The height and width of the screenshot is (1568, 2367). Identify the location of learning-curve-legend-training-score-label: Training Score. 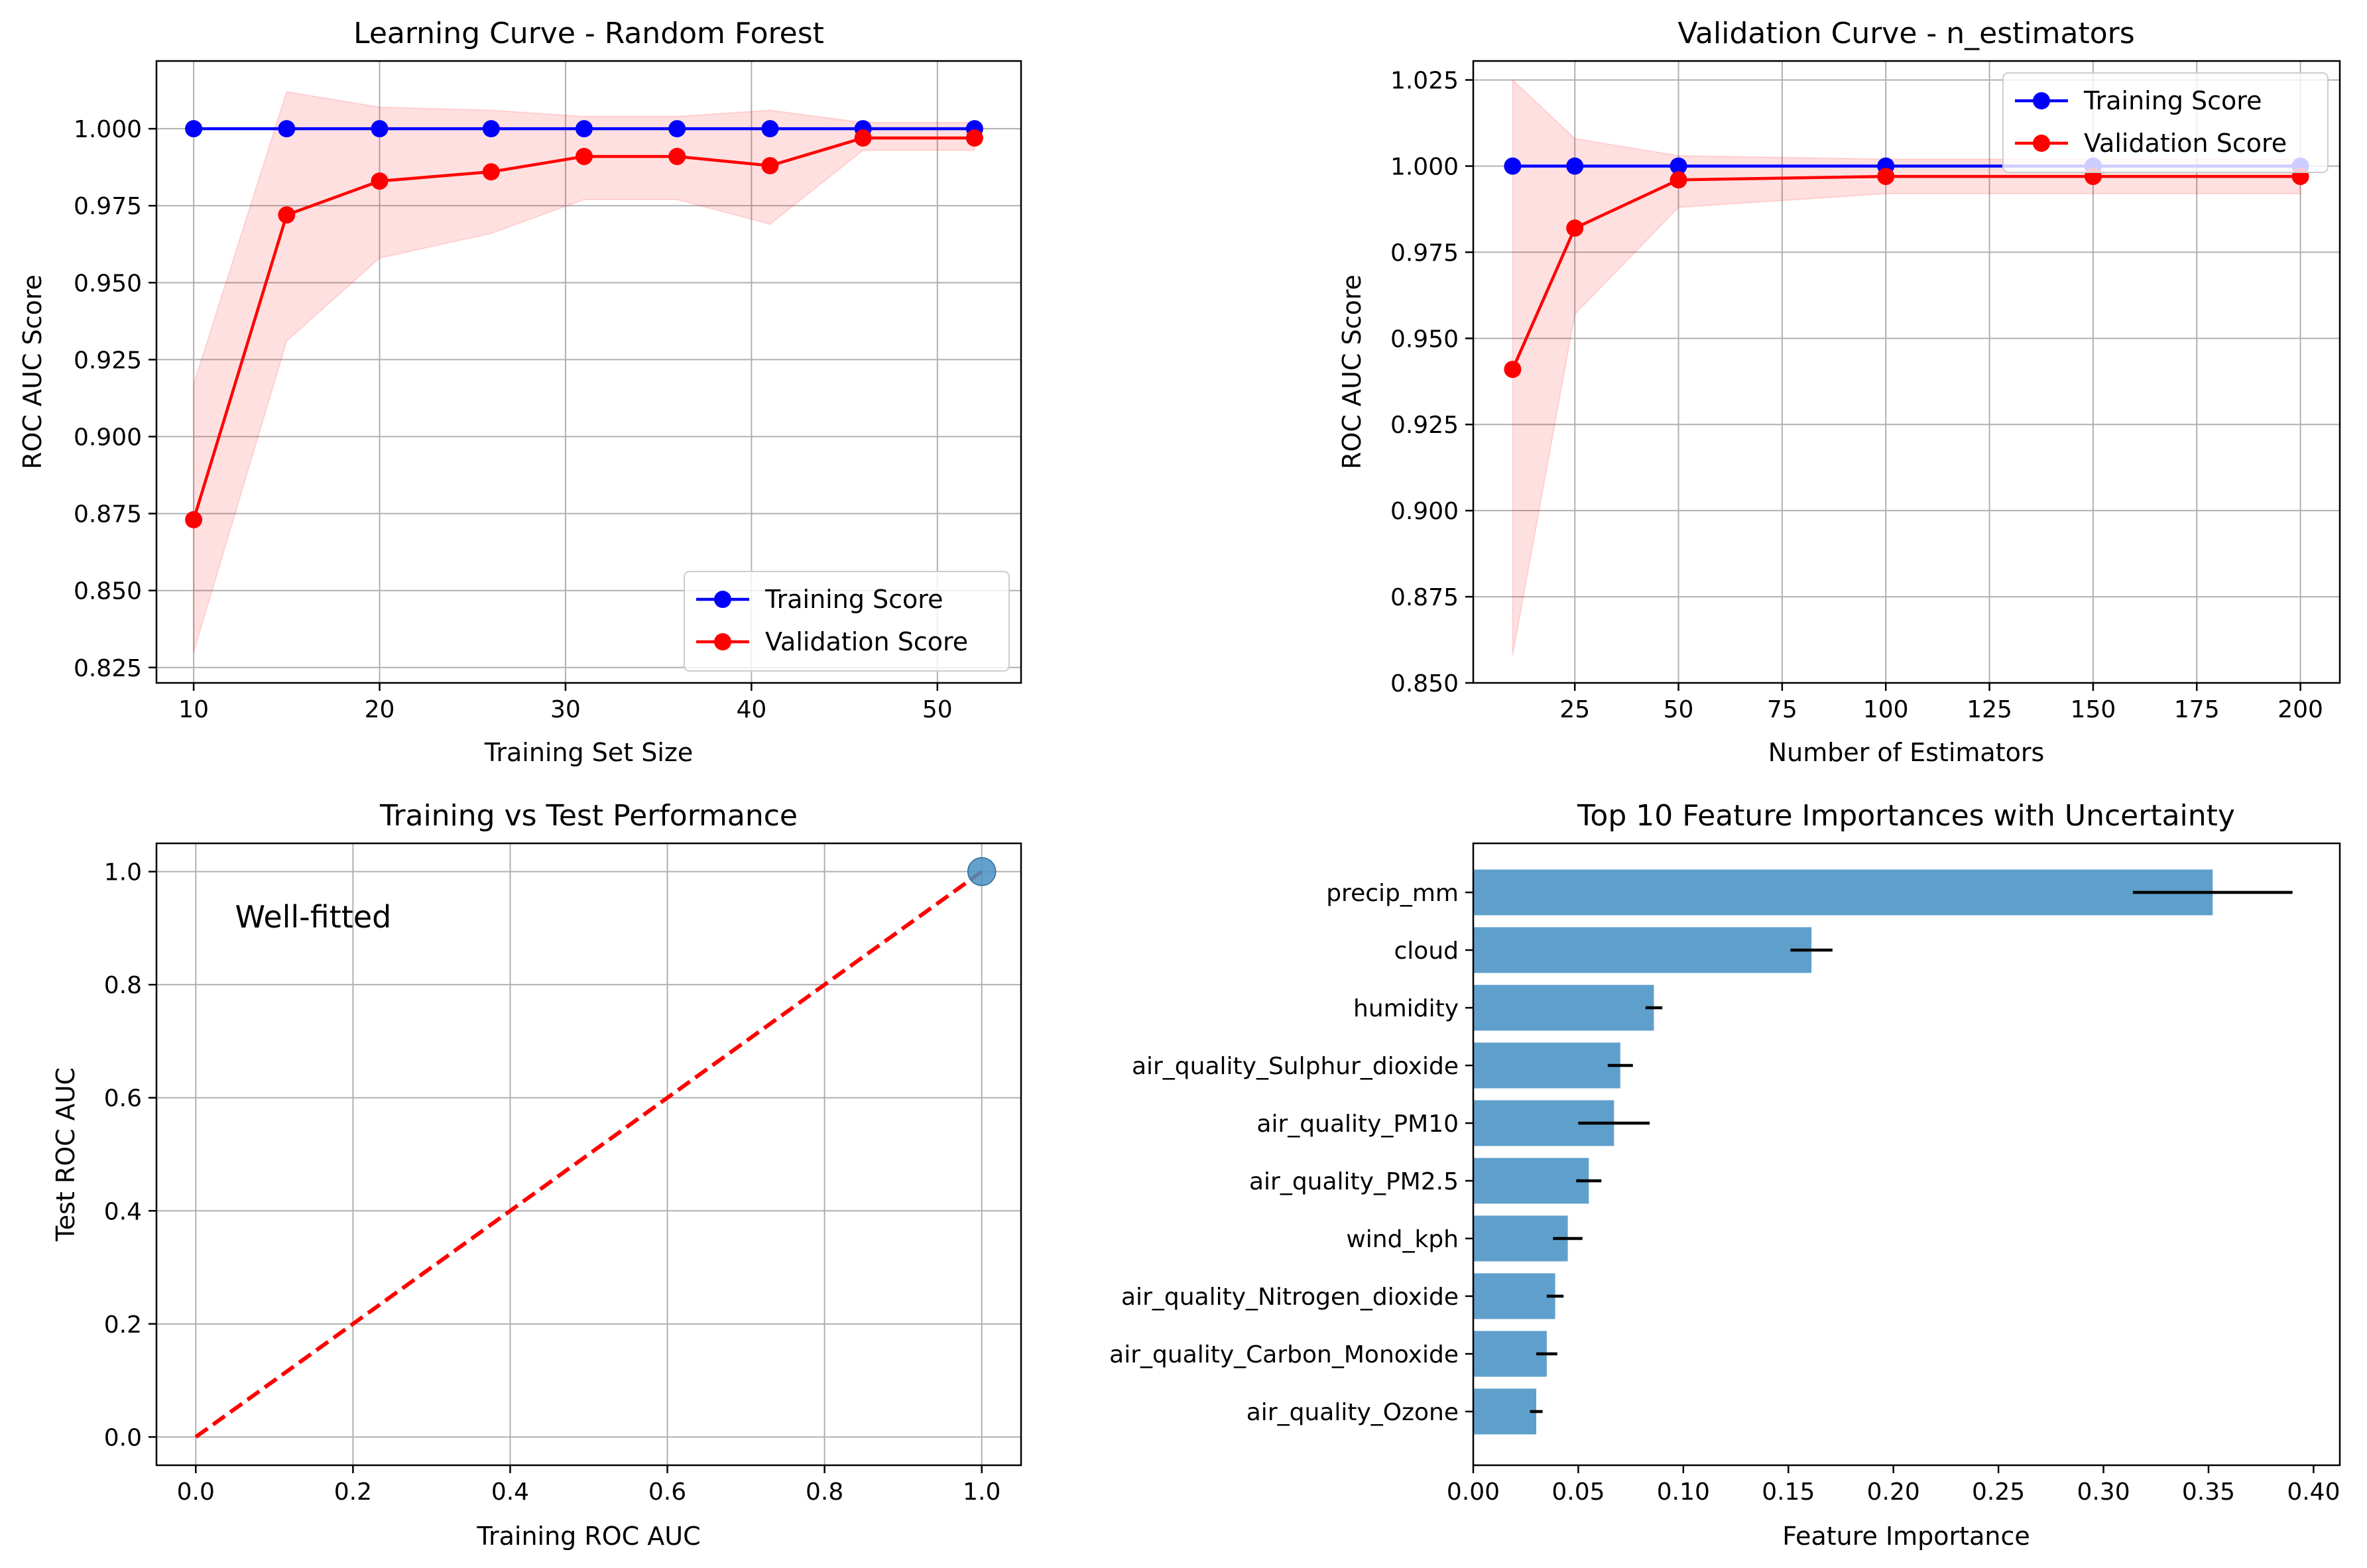
(853, 599).